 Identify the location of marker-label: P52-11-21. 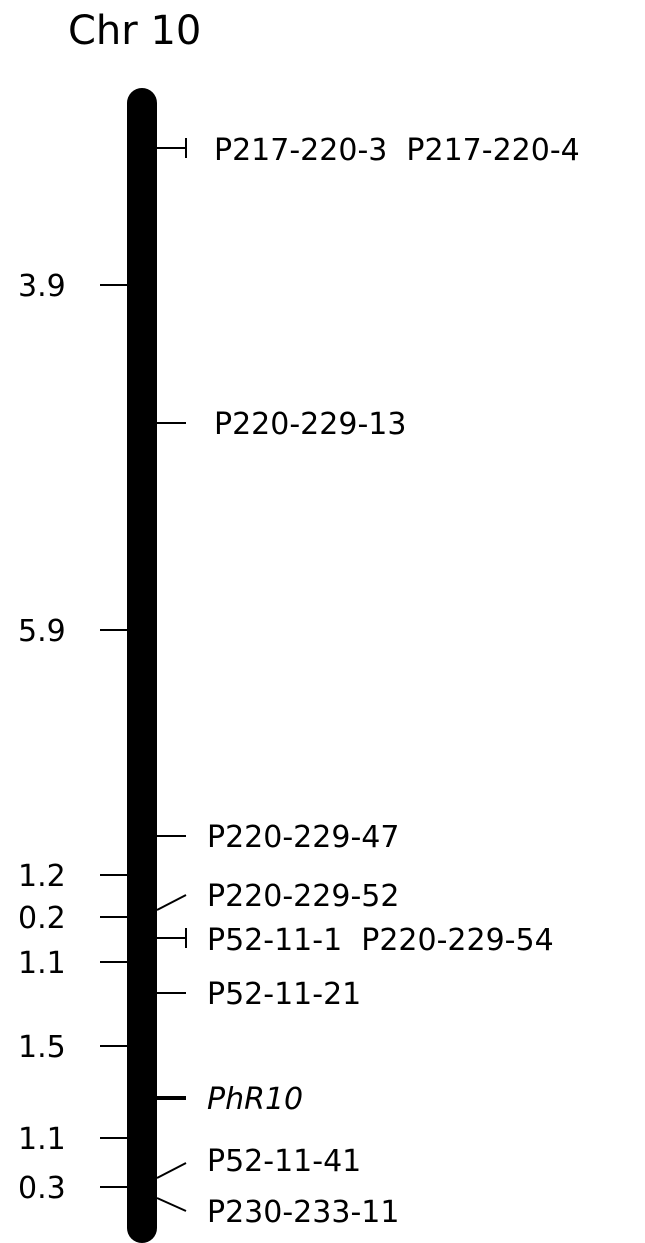
(284, 994).